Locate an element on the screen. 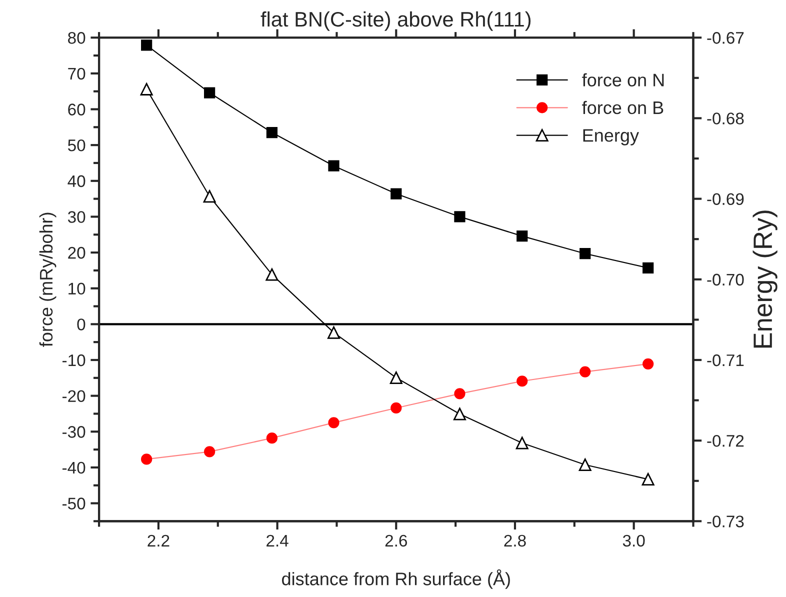 This screenshot has height=597, width=786. legend-label: Energy is located at coordinates (611, 137).